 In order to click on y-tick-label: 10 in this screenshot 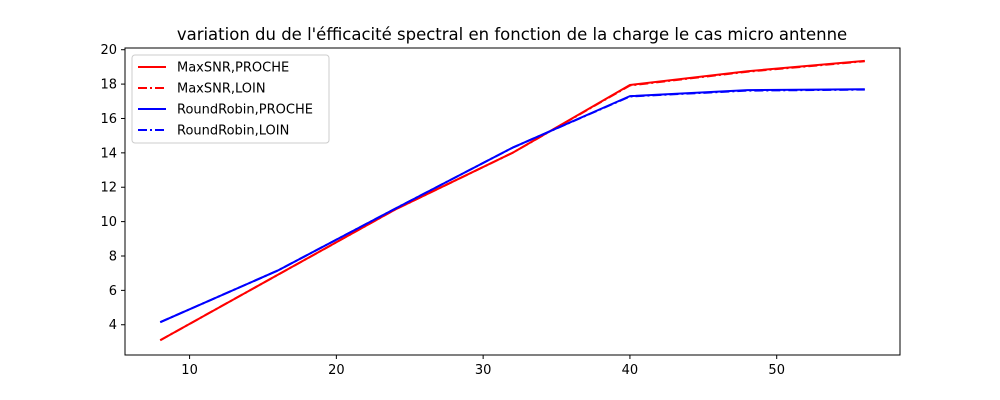, I will do `click(108, 222)`.